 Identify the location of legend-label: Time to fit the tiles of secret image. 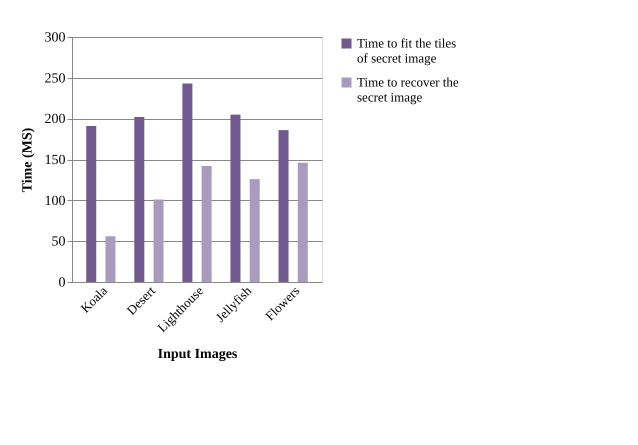
(406, 51).